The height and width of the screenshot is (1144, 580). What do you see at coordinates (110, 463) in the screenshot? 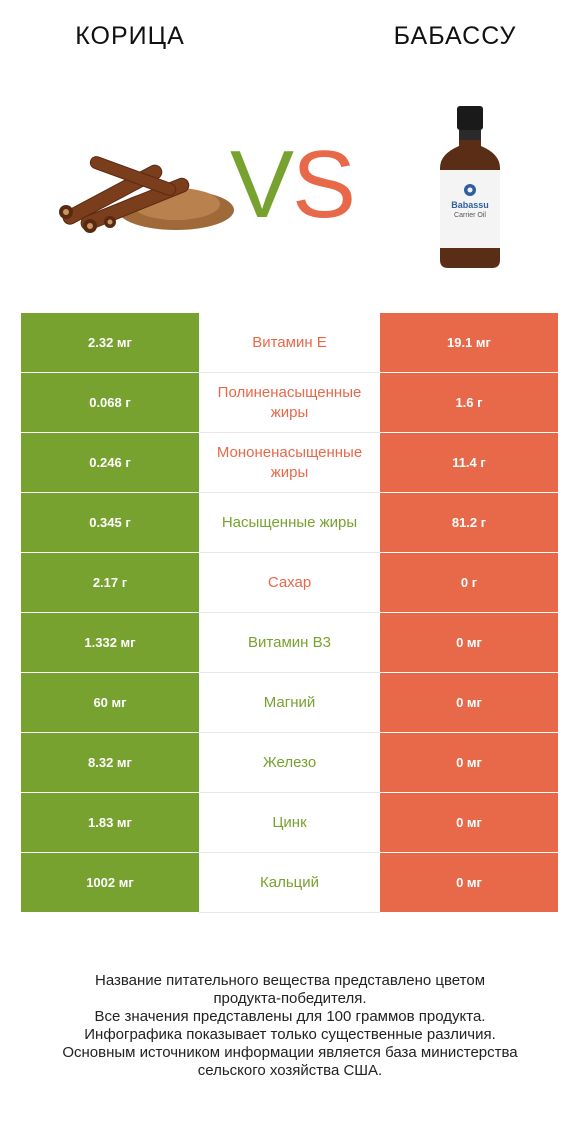
I see `left-value: 0.246 г` at bounding box center [110, 463].